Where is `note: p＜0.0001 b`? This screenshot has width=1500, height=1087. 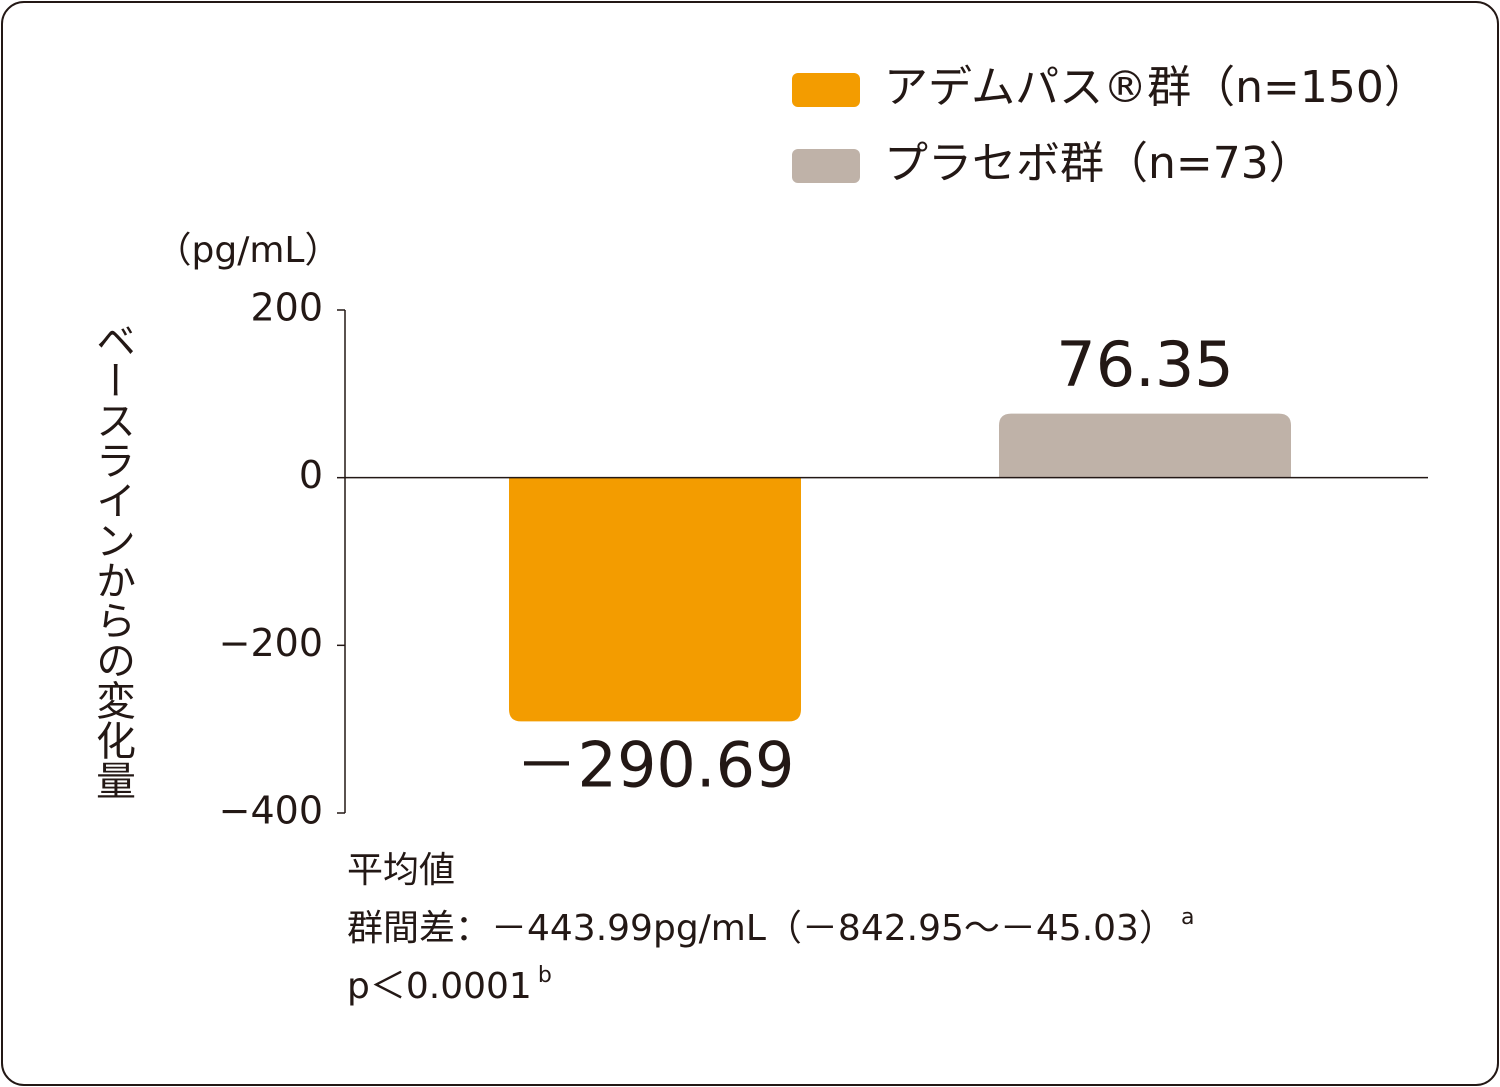
note: p＜0.0001 b is located at coordinates (449, 985).